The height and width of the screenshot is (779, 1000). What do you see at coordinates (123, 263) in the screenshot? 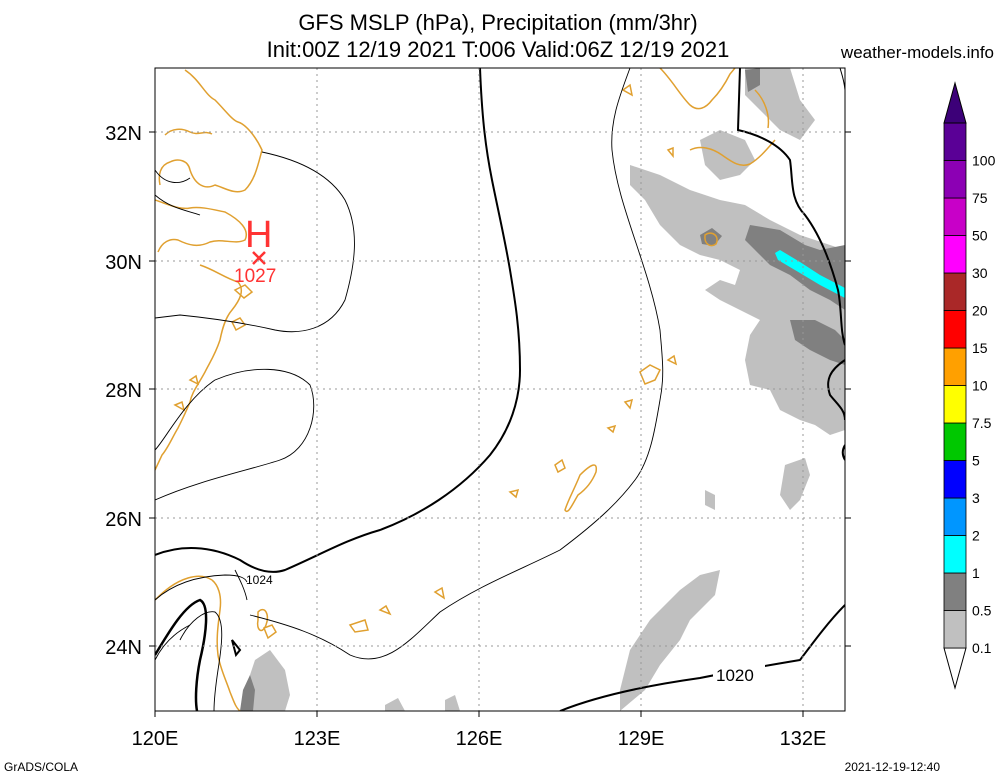
I see `lat-label-30n: 30N` at bounding box center [123, 263].